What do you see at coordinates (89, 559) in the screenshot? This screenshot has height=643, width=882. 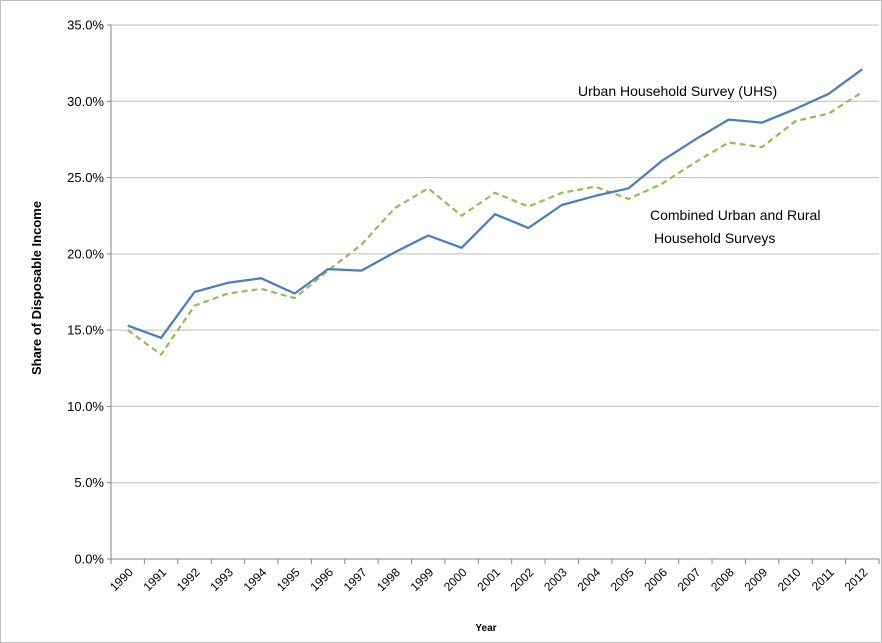 I see `y-tick-label: 0.0%` at bounding box center [89, 559].